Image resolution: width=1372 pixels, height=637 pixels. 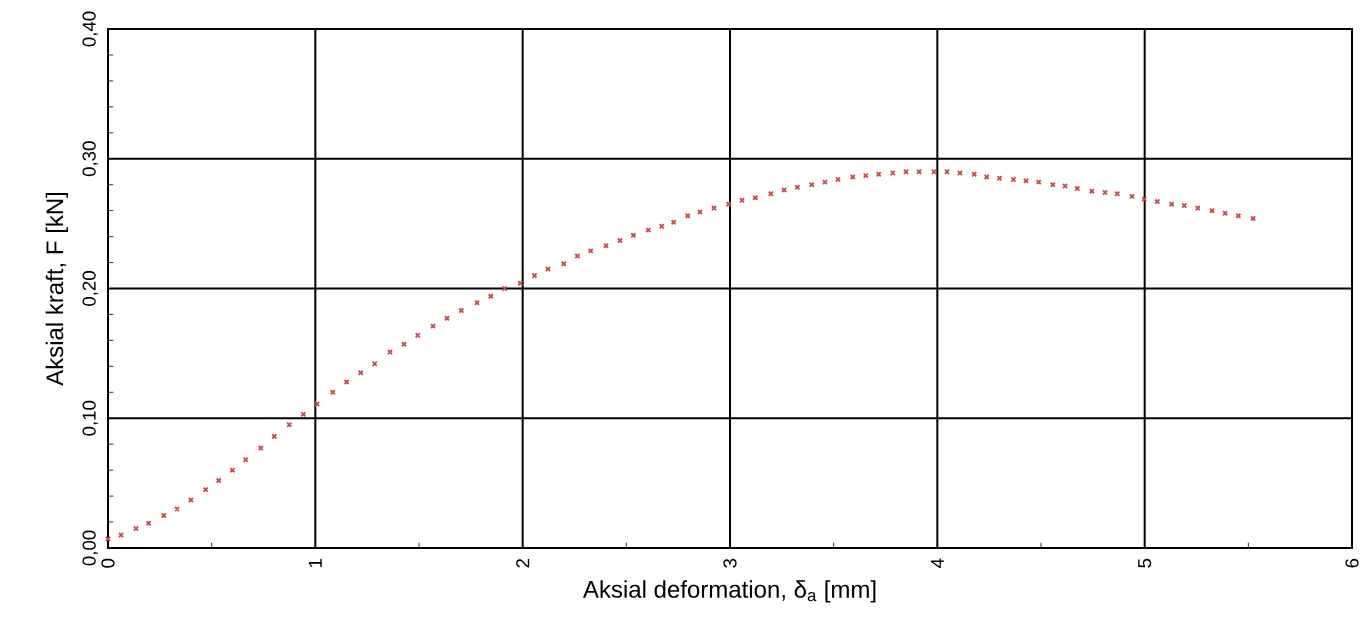 What do you see at coordinates (108, 563) in the screenshot?
I see `x-tick-label: 0` at bounding box center [108, 563].